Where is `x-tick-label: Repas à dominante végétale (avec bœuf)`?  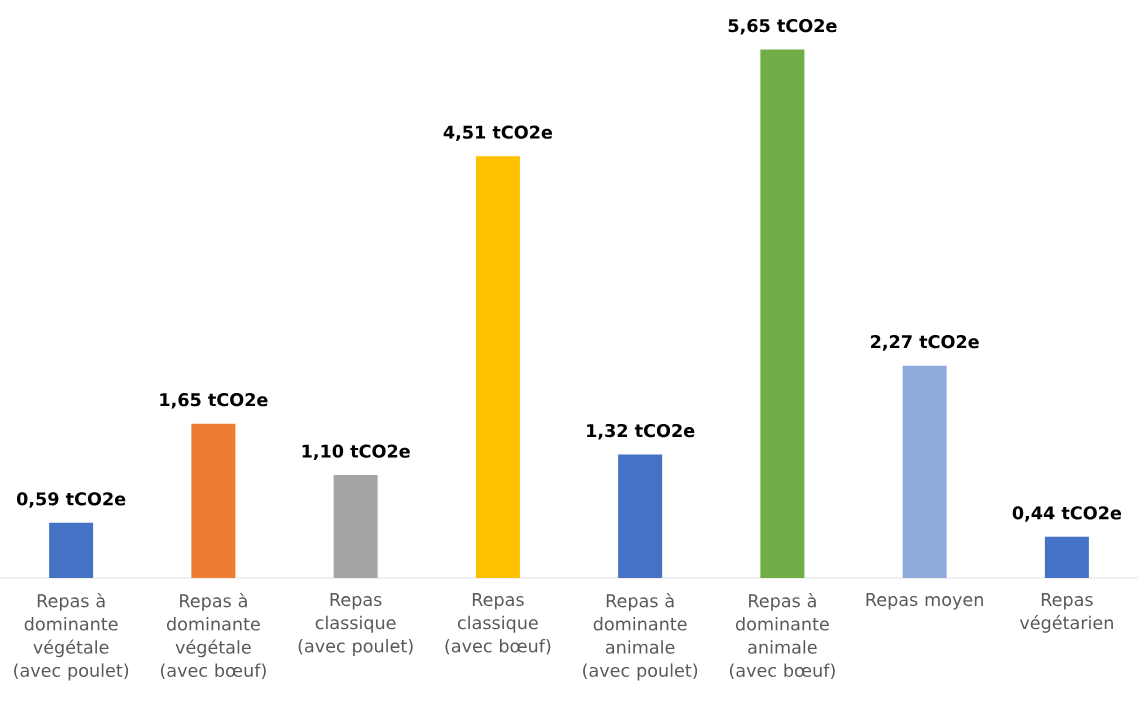 x-tick-label: Repas à dominante végétale (avec bœuf) is located at coordinates (213, 636).